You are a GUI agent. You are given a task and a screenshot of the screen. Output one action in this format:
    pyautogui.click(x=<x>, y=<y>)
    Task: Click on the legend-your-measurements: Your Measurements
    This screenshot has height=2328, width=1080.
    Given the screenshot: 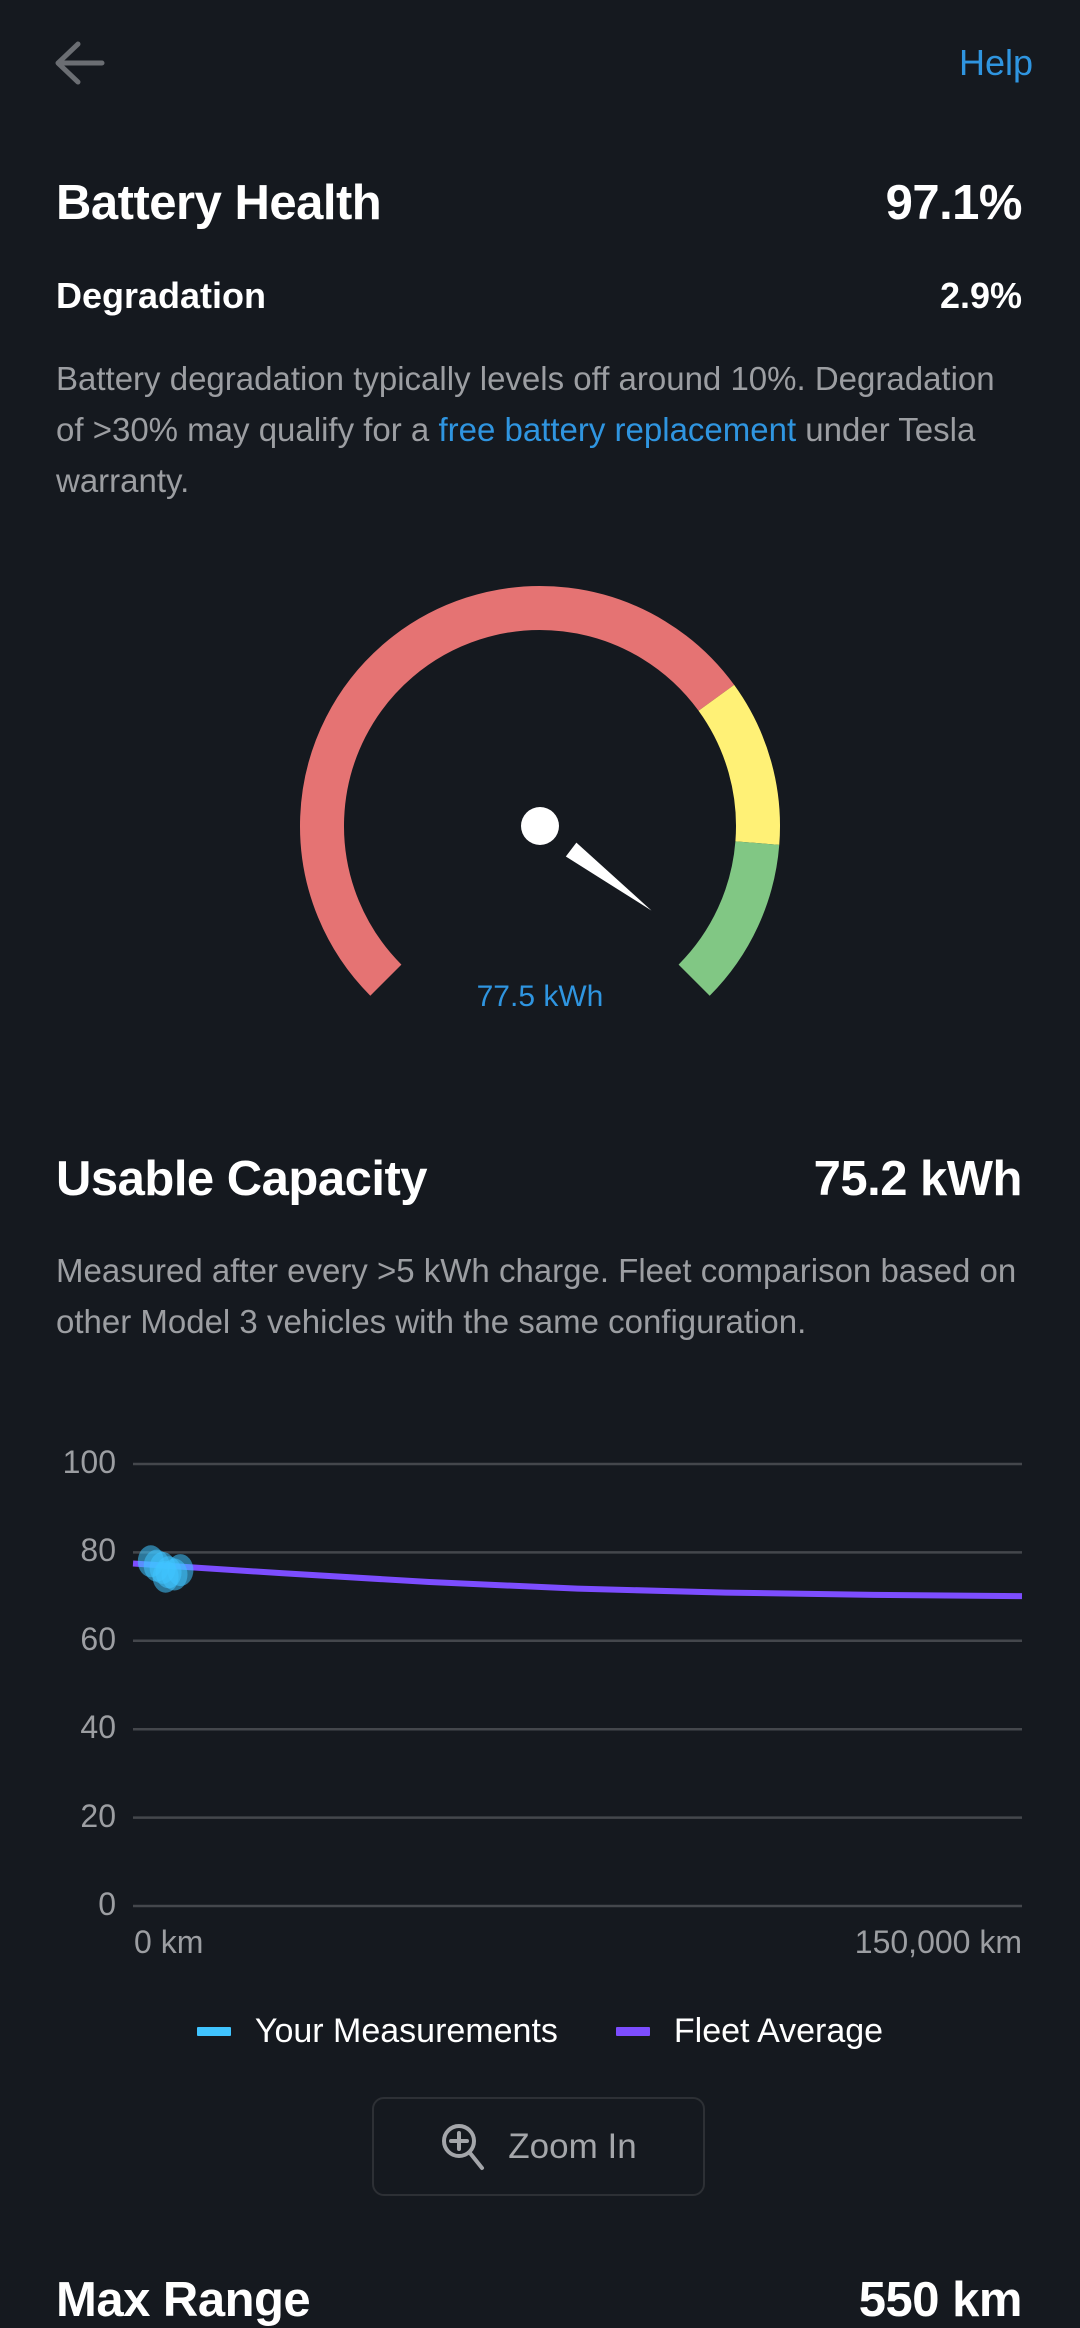 What is the action you would take?
    pyautogui.click(x=377, y=2031)
    